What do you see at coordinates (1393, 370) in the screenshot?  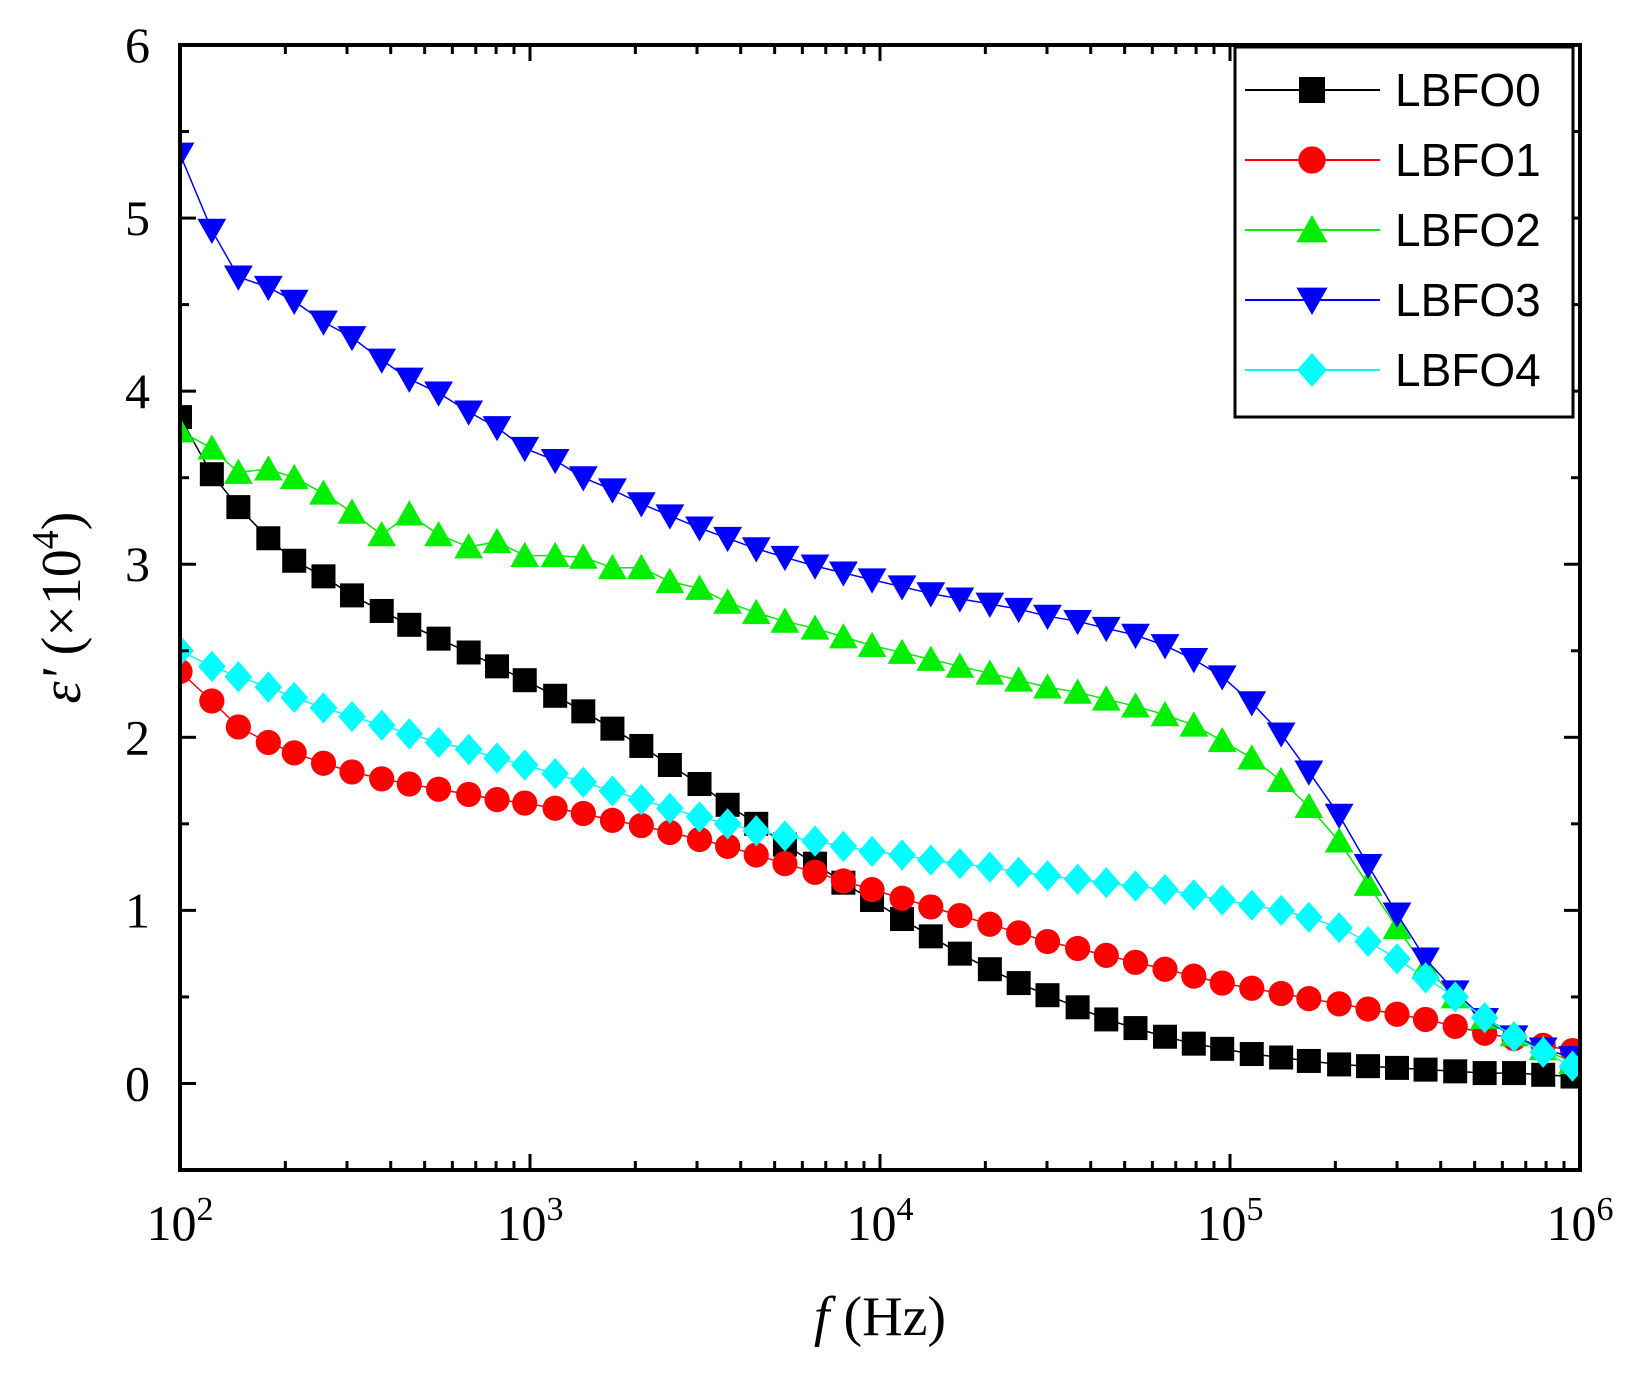 I see `legend-item-LBFO4: LBFO4` at bounding box center [1393, 370].